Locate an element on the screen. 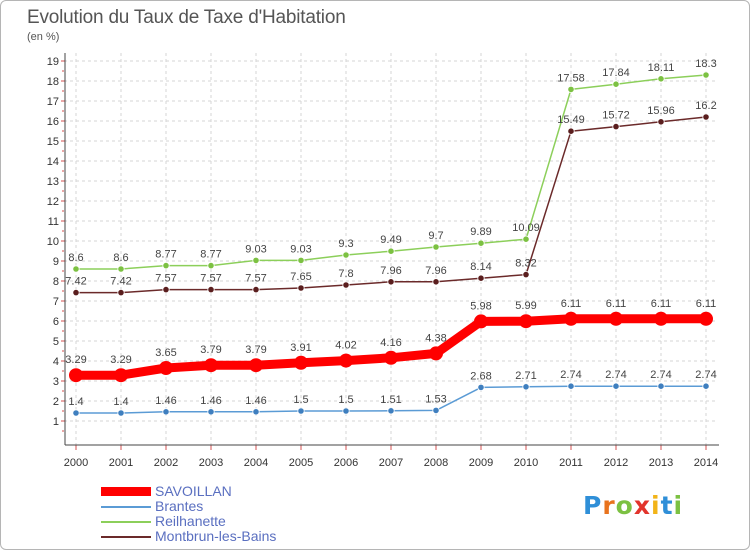 The height and width of the screenshot is (550, 750). proxiti-logo: Proxiti is located at coordinates (633, 505).